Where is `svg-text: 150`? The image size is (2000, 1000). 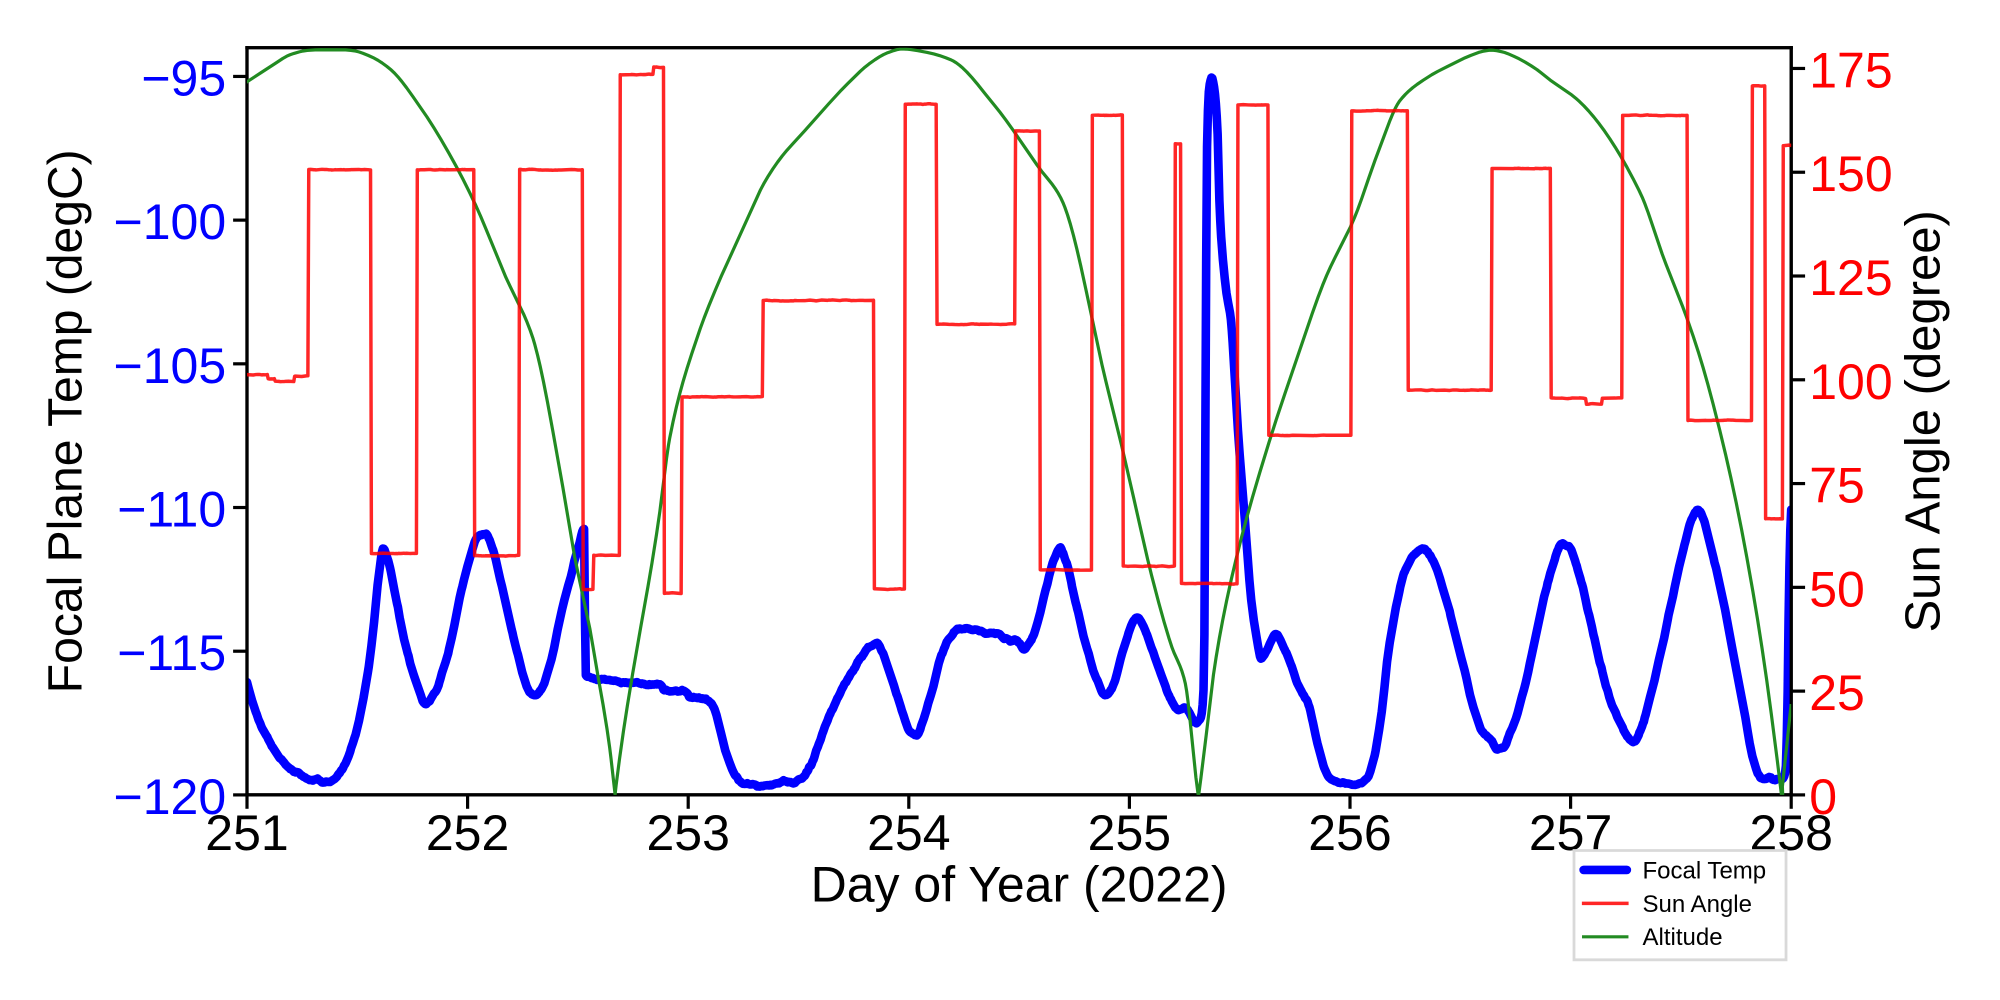
svg-text: 150 is located at coordinates (1850, 174).